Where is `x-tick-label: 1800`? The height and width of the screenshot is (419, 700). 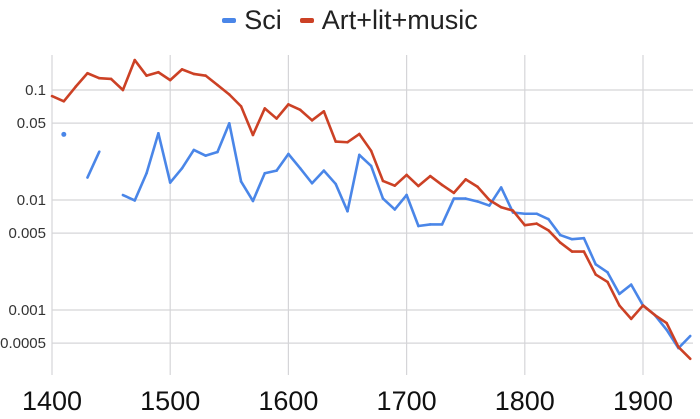
x-tick-label: 1800 is located at coordinates (525, 401).